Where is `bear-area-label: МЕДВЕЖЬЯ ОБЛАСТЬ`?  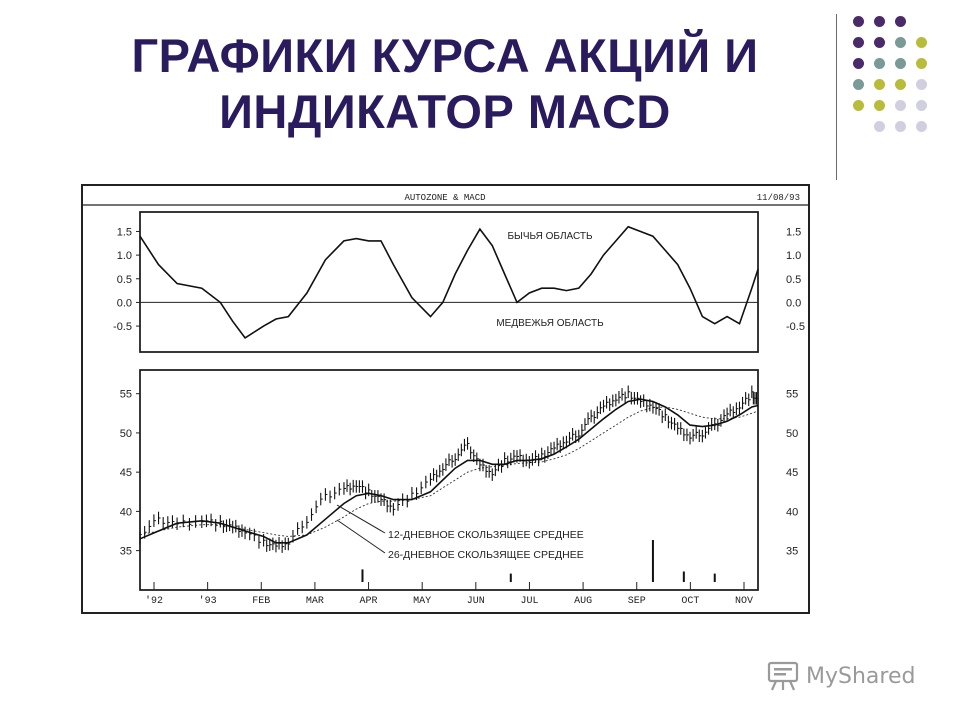 bear-area-label: МЕДВЕЖЬЯ ОБЛАСТЬ is located at coordinates (550, 323).